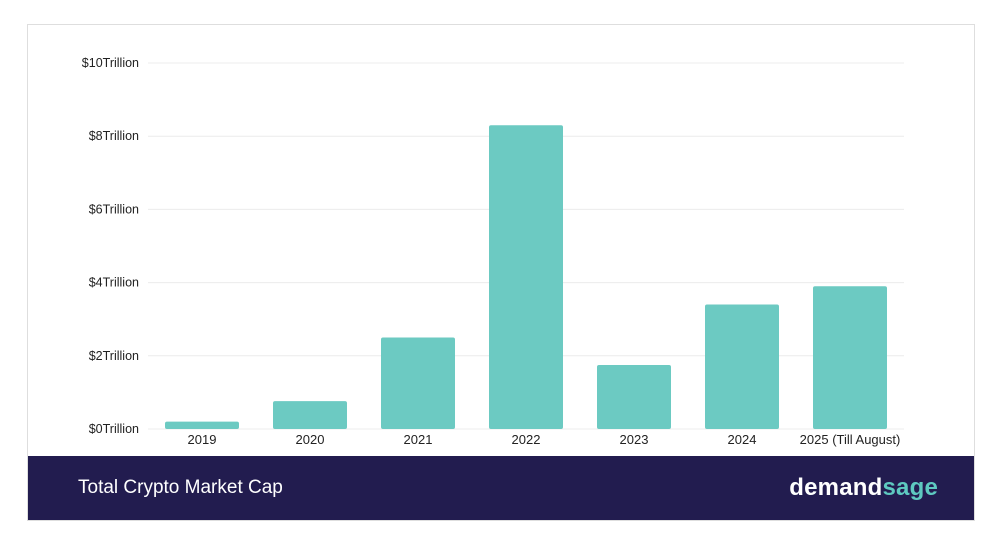 Image resolution: width=993 pixels, height=533 pixels. What do you see at coordinates (114, 283) in the screenshot?
I see `y-tick-label: $4Trillion` at bounding box center [114, 283].